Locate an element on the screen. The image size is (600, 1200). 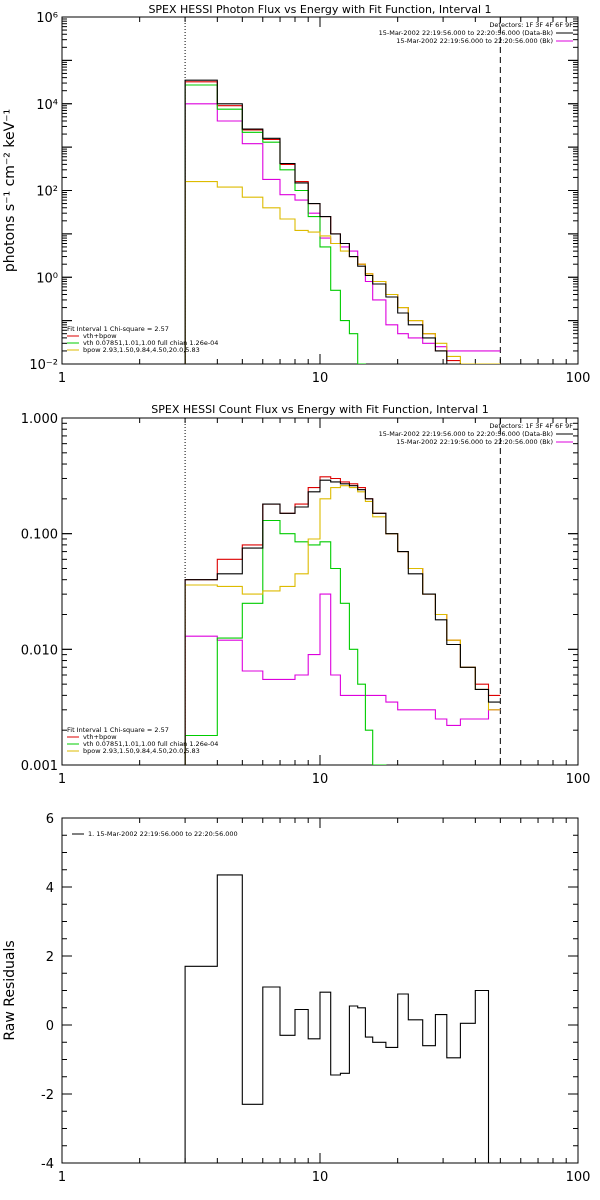
y-axis-label: Raw Residuals is located at coordinates (10, 990).